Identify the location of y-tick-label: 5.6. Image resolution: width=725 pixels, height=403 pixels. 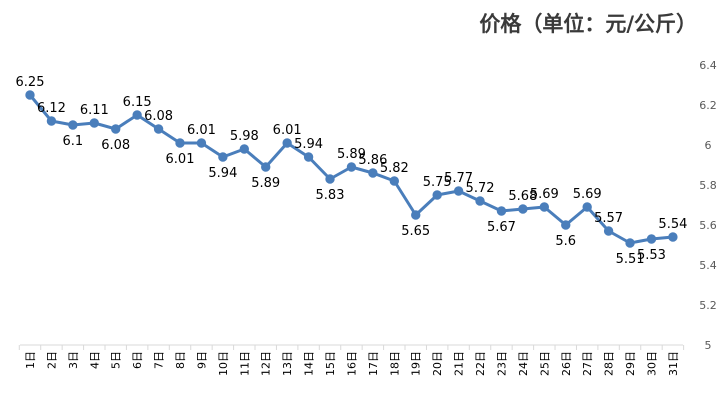
(708, 225).